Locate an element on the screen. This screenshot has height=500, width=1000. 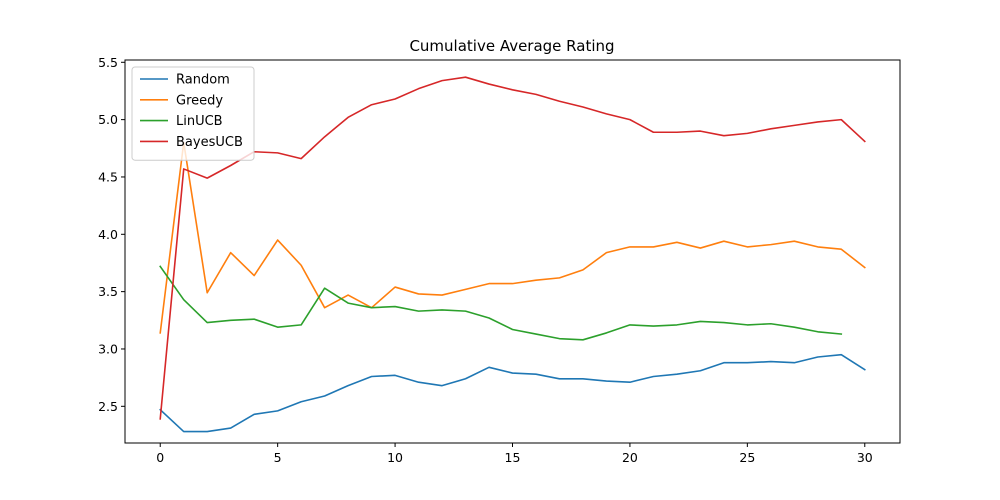
legend-label: BayesUCB is located at coordinates (209, 142).